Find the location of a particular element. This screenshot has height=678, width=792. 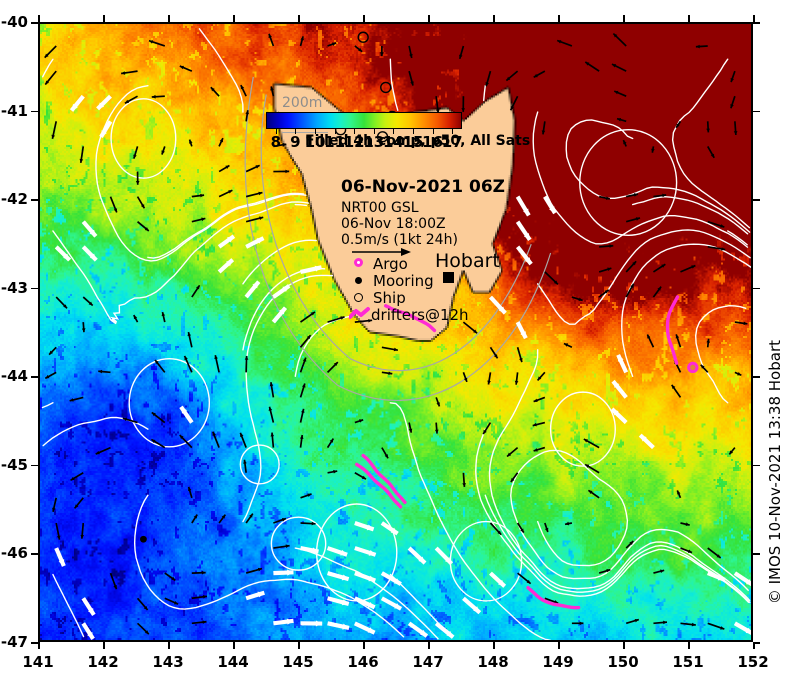

current-time-line: 06-Nov 18:00Z is located at coordinates (393, 224).